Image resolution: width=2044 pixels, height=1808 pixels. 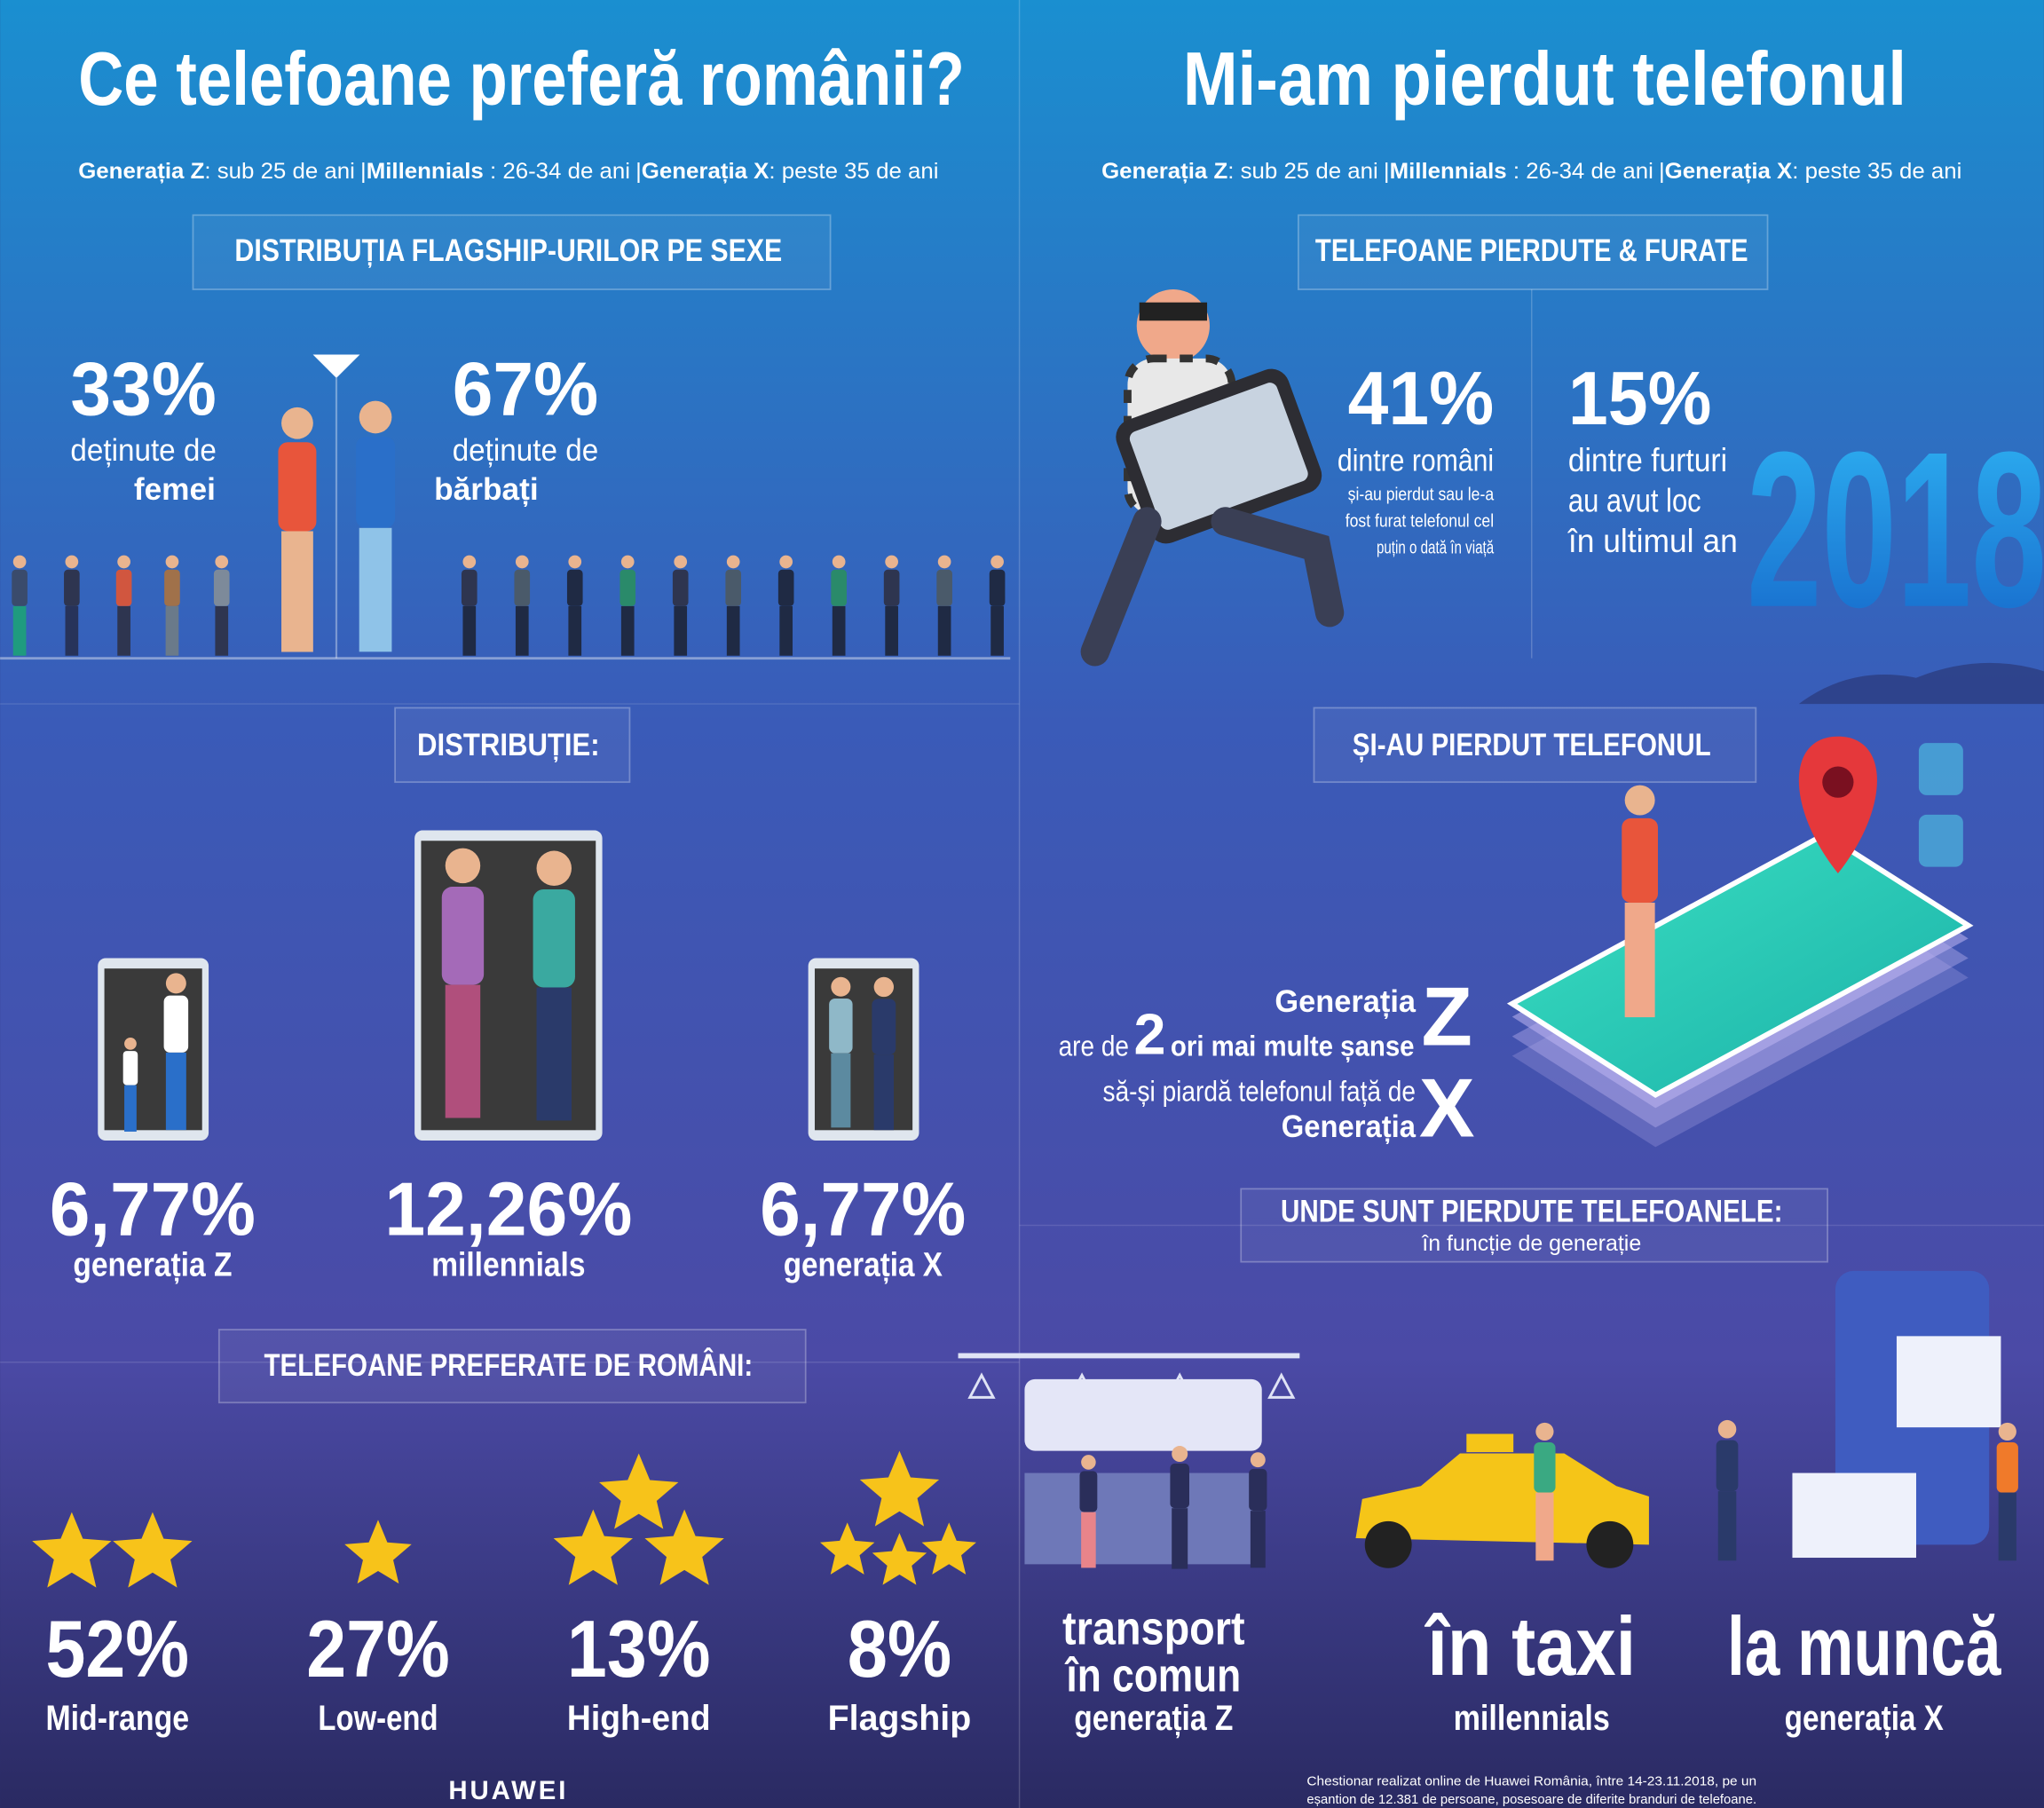 What do you see at coordinates (1149, 1035) in the screenshot?
I see `lost-times: 2` at bounding box center [1149, 1035].